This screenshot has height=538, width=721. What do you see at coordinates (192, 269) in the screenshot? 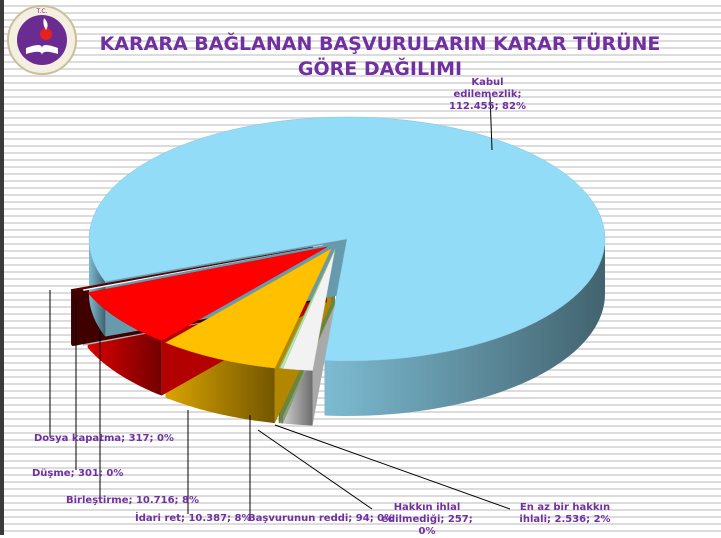
I see `slice-dosya-kapatma` at bounding box center [192, 269].